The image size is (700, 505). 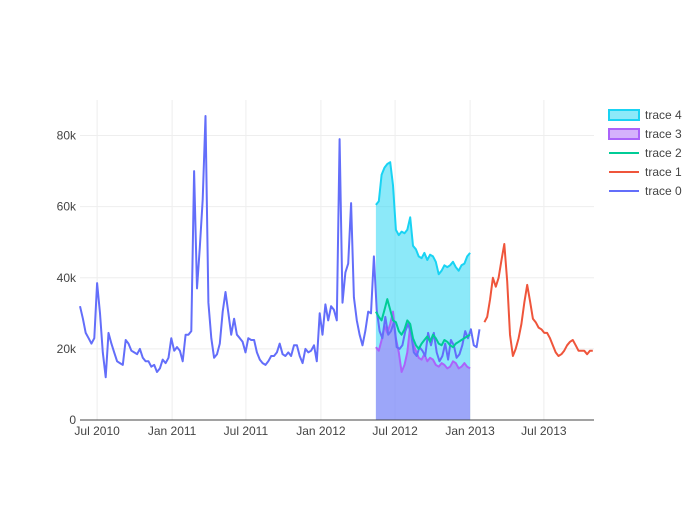 What do you see at coordinates (663, 115) in the screenshot?
I see `legend-label-trace-4: trace 4` at bounding box center [663, 115].